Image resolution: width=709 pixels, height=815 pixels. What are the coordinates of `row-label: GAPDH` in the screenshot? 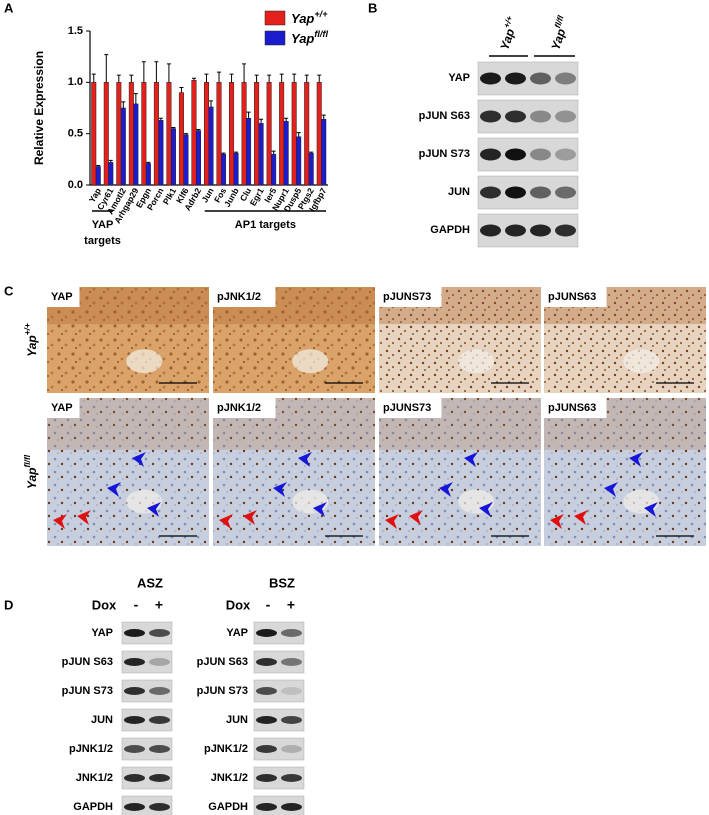 It's located at (228, 807).